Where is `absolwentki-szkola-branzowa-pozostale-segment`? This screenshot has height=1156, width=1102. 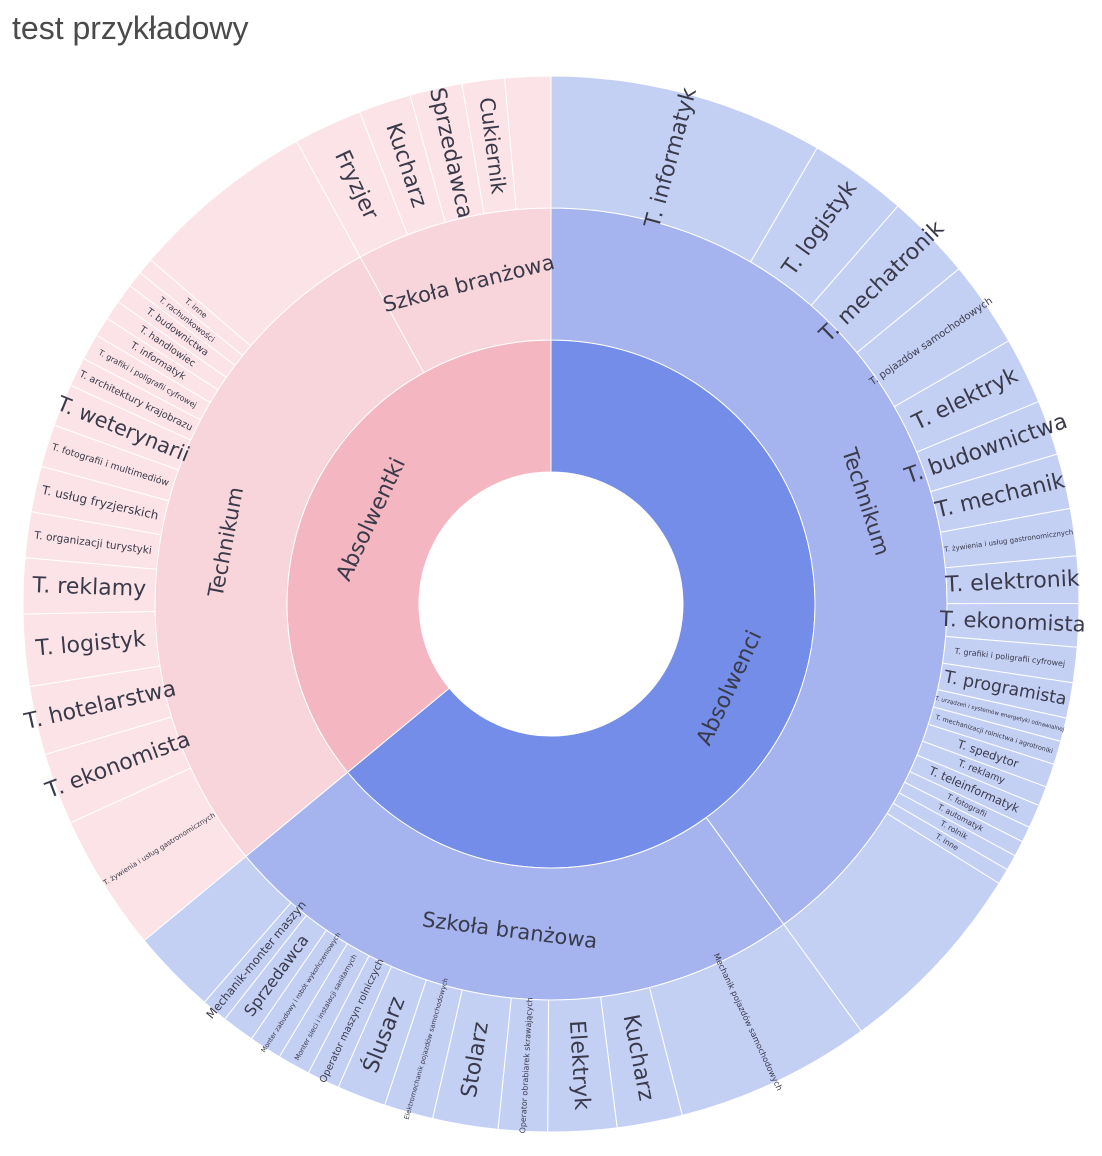
absolwentki-szkola-branzowa-pozostale-segment is located at coordinates (528, 143).